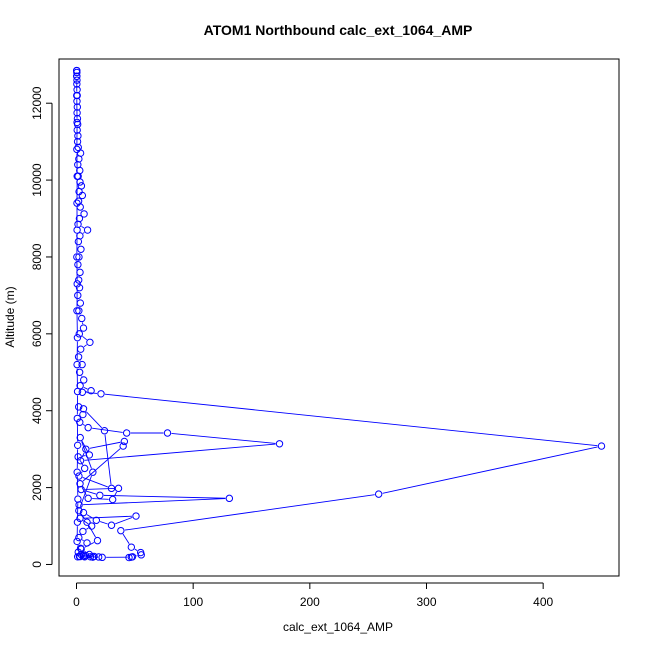 The image size is (650, 650). What do you see at coordinates (310, 602) in the screenshot?
I see `x-tick-label: 200` at bounding box center [310, 602].